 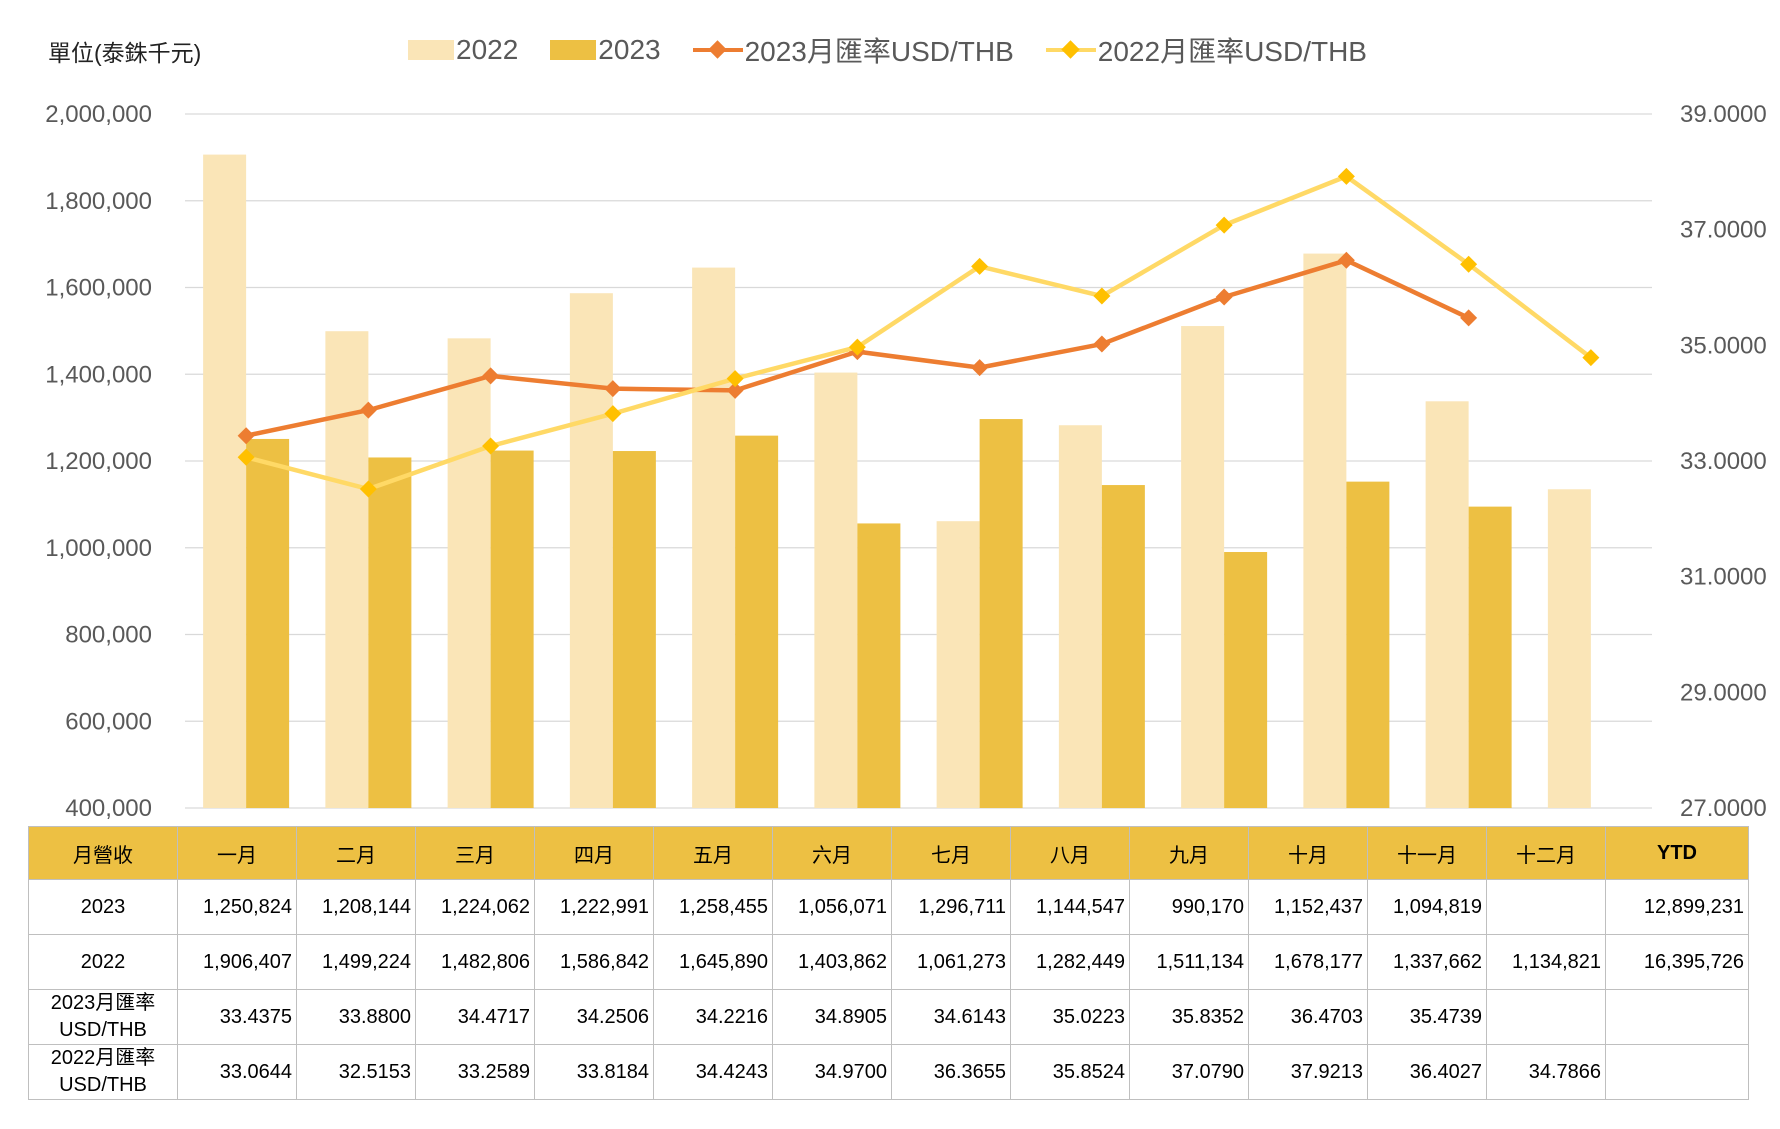 I want to click on table-cell: 990,170, so click(x=1189, y=907).